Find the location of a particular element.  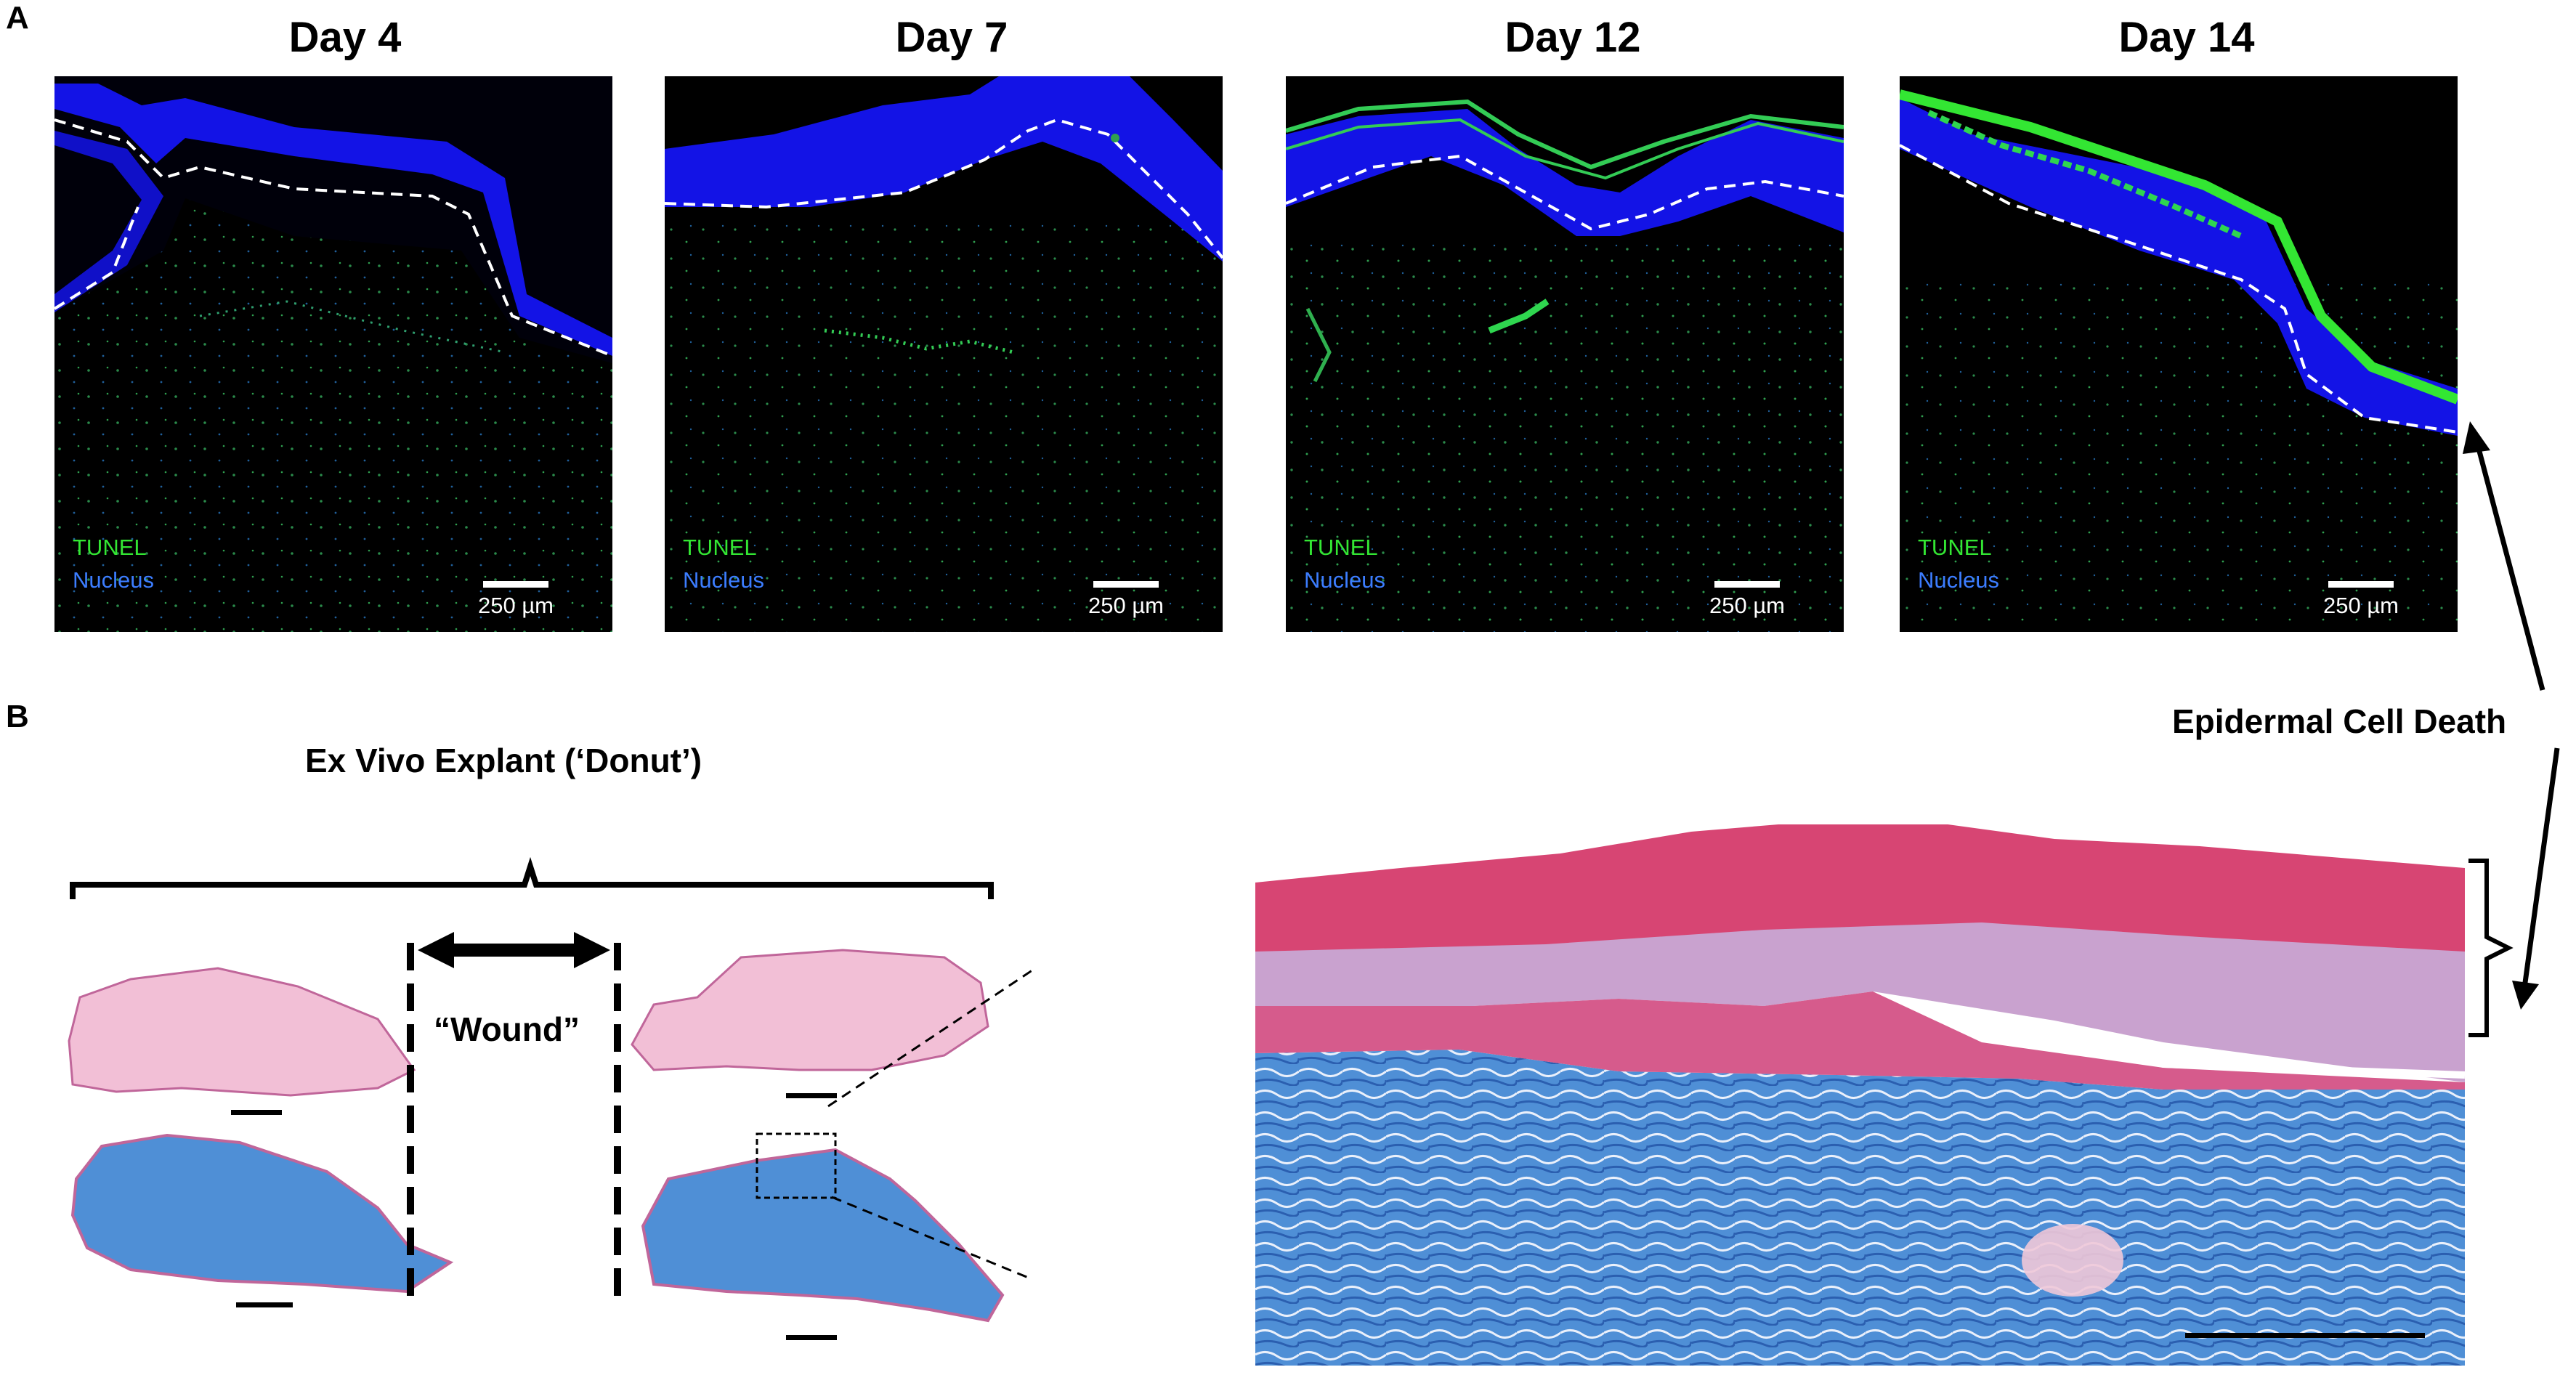

fluorescence-image-day14 is located at coordinates (2179, 360).